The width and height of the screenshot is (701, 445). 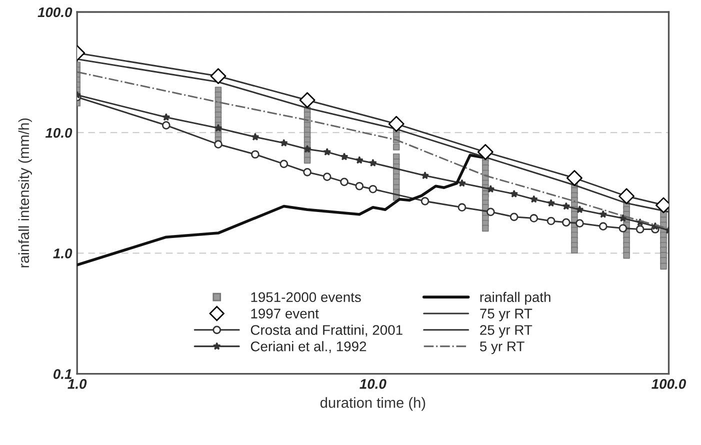 I want to click on x-tick-label: 1.0, so click(x=77, y=384).